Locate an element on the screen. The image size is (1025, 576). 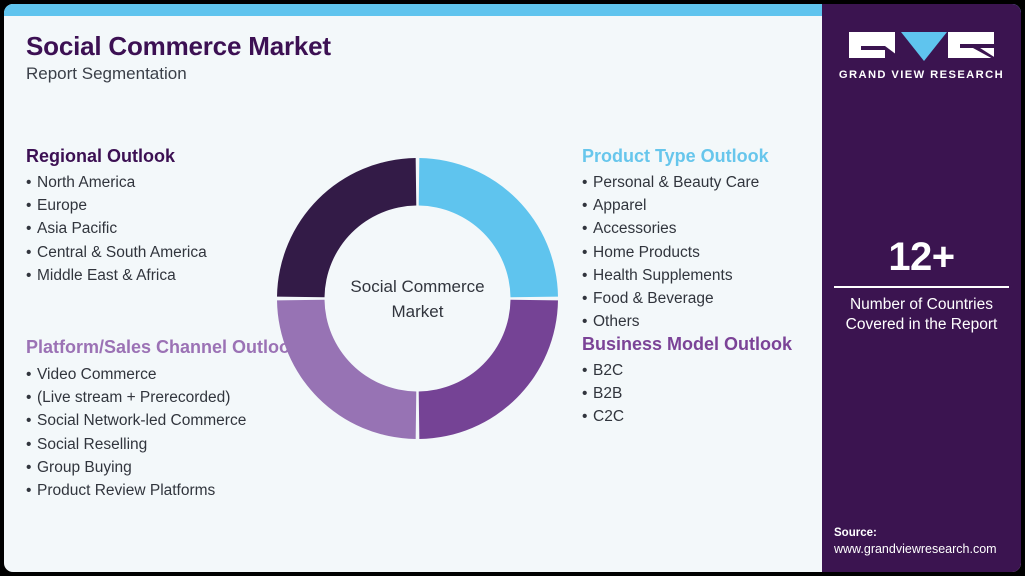
list-item: B2B is located at coordinates (687, 393).